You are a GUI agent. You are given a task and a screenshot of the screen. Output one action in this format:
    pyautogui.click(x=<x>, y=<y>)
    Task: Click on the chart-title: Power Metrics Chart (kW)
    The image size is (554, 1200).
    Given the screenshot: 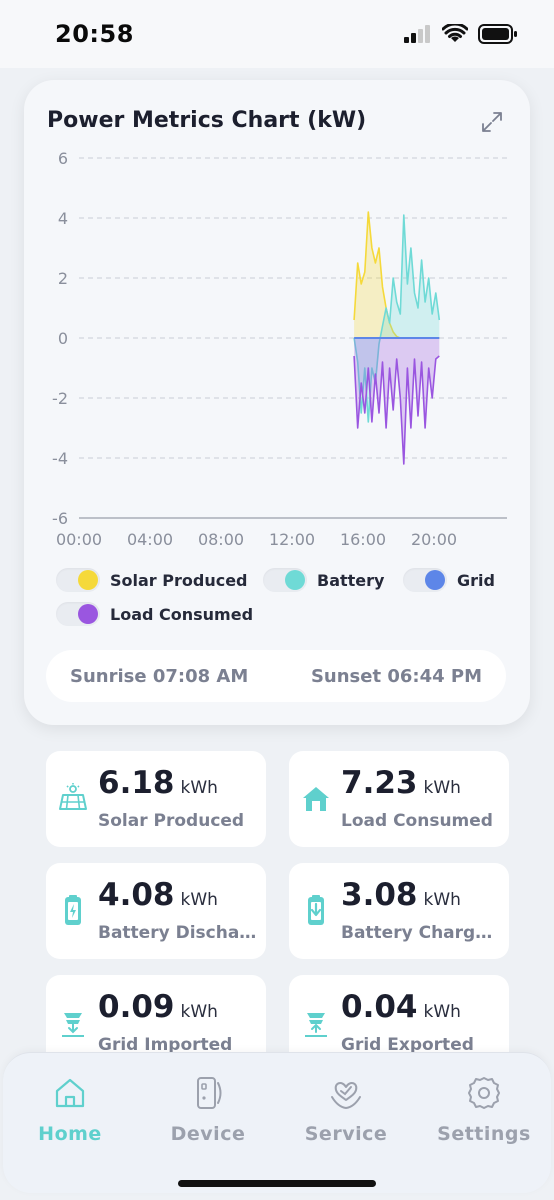 What is the action you would take?
    pyautogui.click(x=207, y=120)
    